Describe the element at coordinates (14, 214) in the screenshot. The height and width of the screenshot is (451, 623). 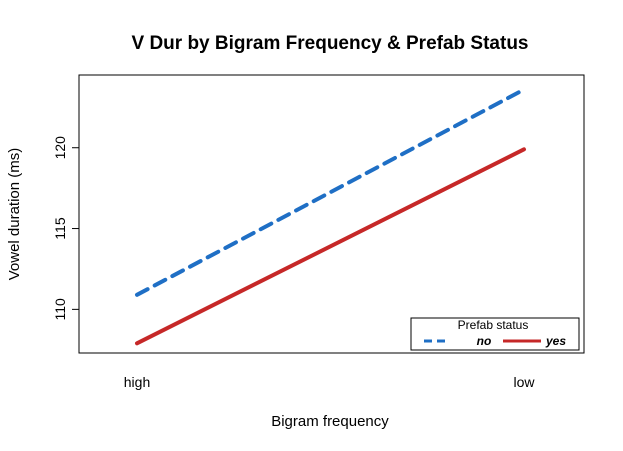
I see `y-axis-label: Vowel duration (ms)` at that location.